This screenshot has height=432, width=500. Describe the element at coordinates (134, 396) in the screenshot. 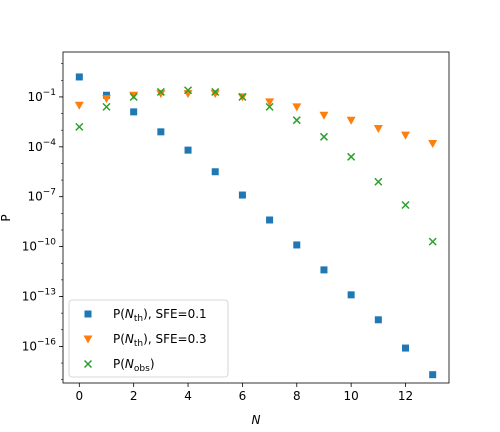

I see `x-tick-label: 2` at that location.